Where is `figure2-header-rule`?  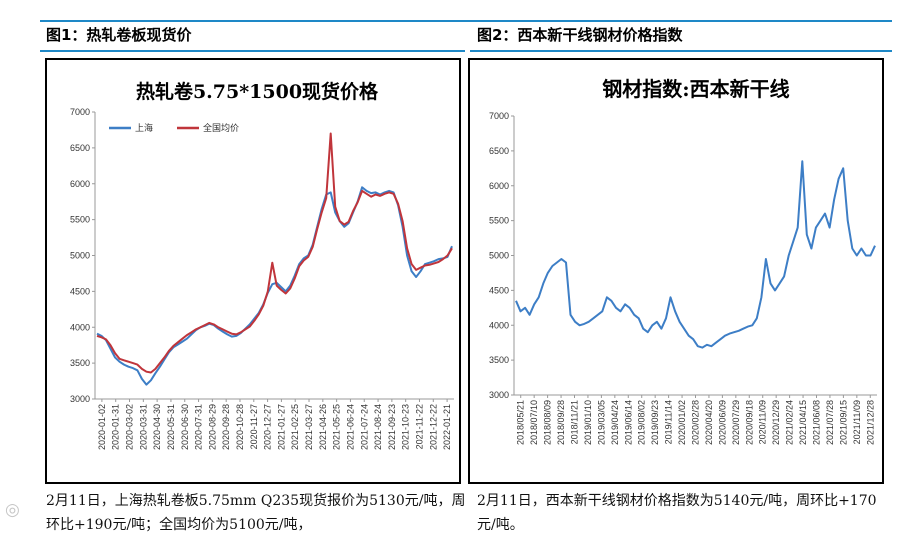
figure2-header-rule is located at coordinates (681, 51).